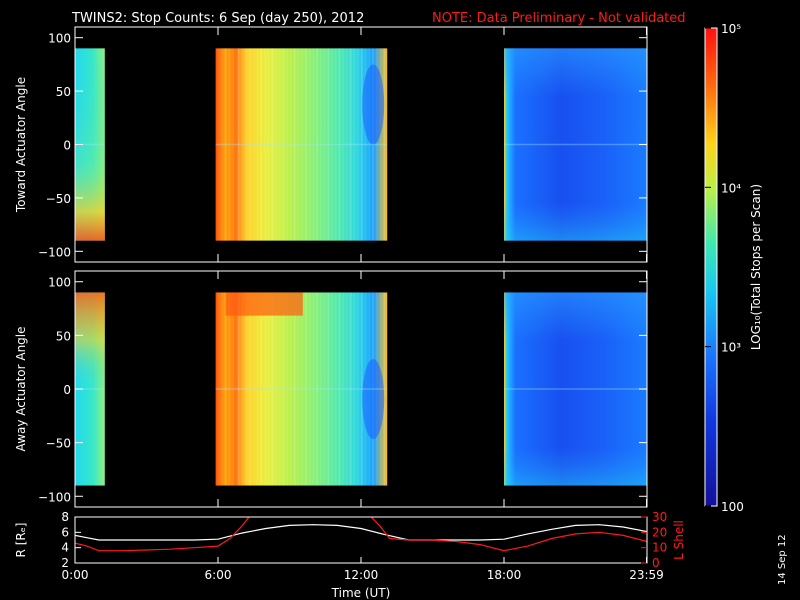 Image resolution: width=800 pixels, height=600 pixels. I want to click on y-axis-label: Toward Actuator Angle, so click(21, 145).